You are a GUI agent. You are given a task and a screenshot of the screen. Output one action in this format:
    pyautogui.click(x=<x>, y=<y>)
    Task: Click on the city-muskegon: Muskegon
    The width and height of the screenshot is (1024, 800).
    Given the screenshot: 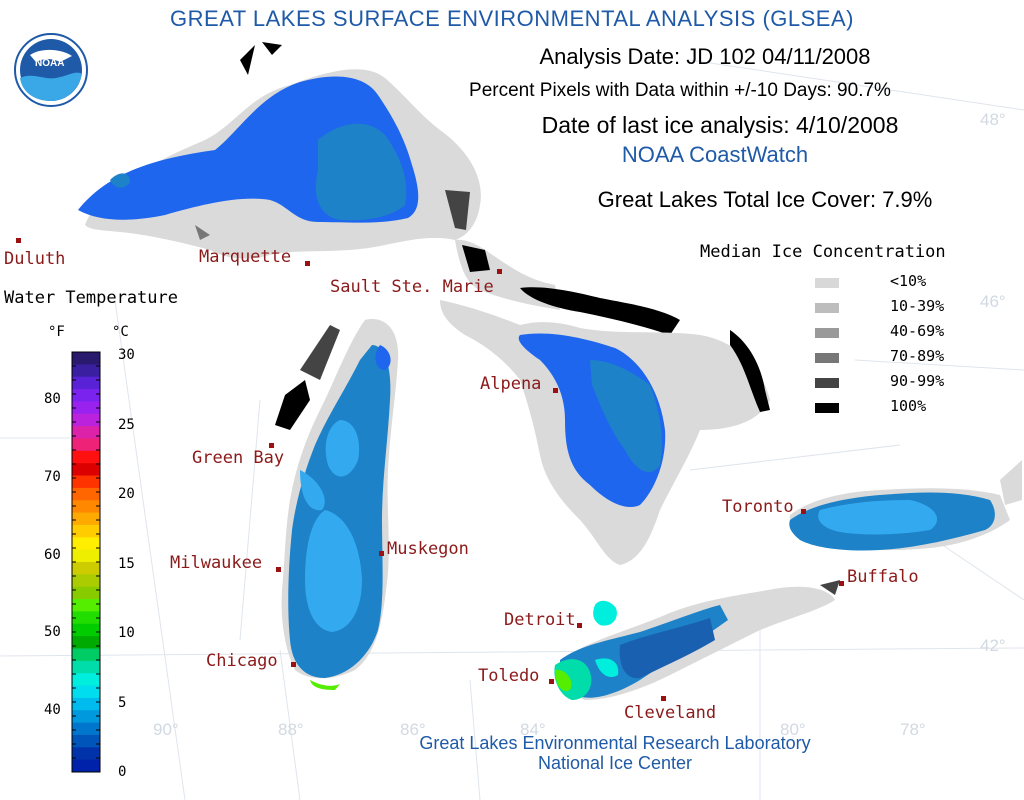 What is the action you would take?
    pyautogui.click(x=428, y=549)
    